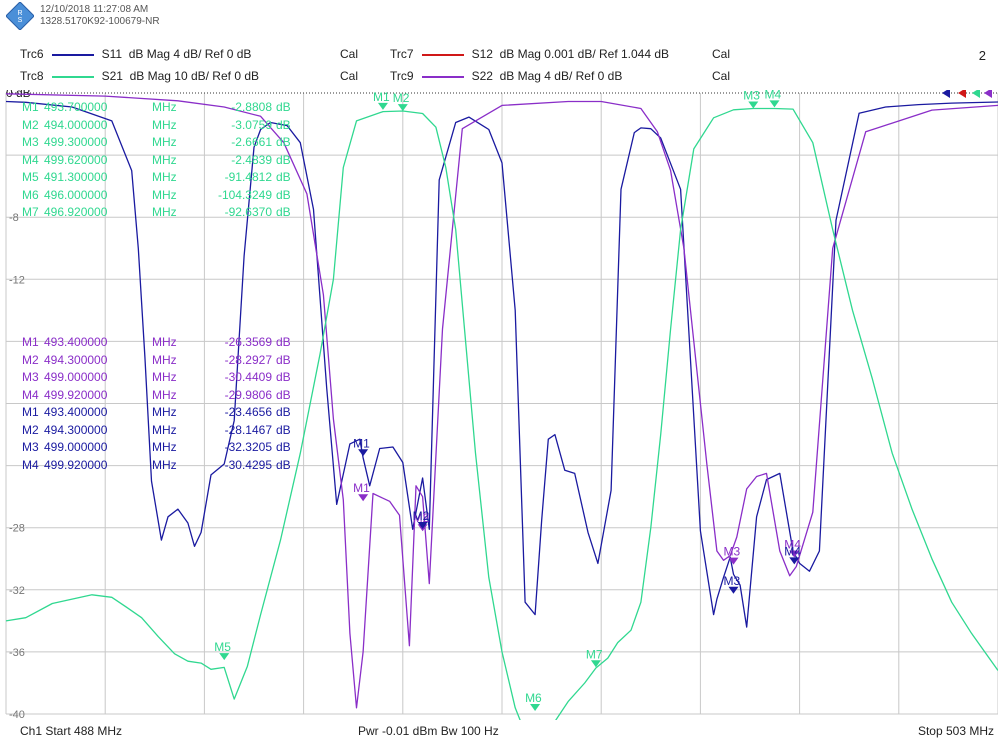  Describe the element at coordinates (506, 76) in the screenshot. I see `trace-label-trc9: Trc9 S22 dB Mag 4 dB/ Ref 0 dB` at that location.